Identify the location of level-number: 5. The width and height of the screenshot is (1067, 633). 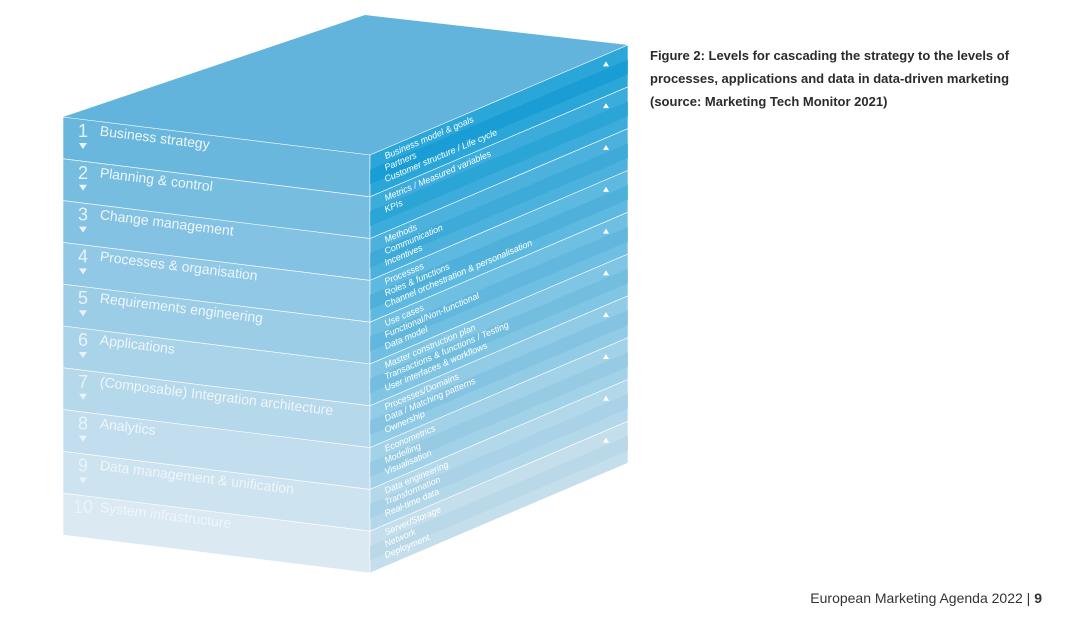
(83, 298).